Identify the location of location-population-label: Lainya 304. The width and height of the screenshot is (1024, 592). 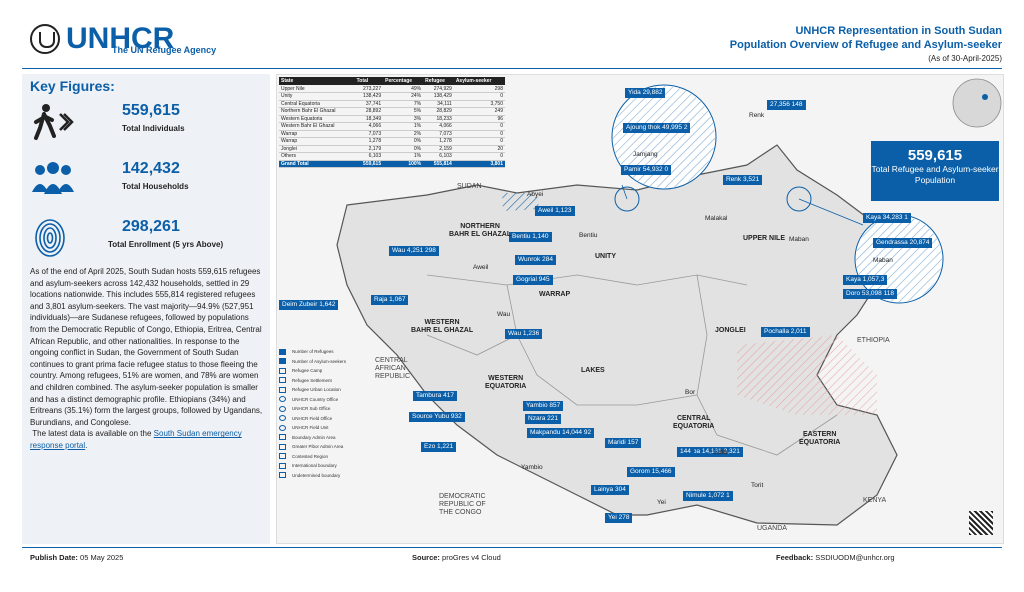
(610, 490).